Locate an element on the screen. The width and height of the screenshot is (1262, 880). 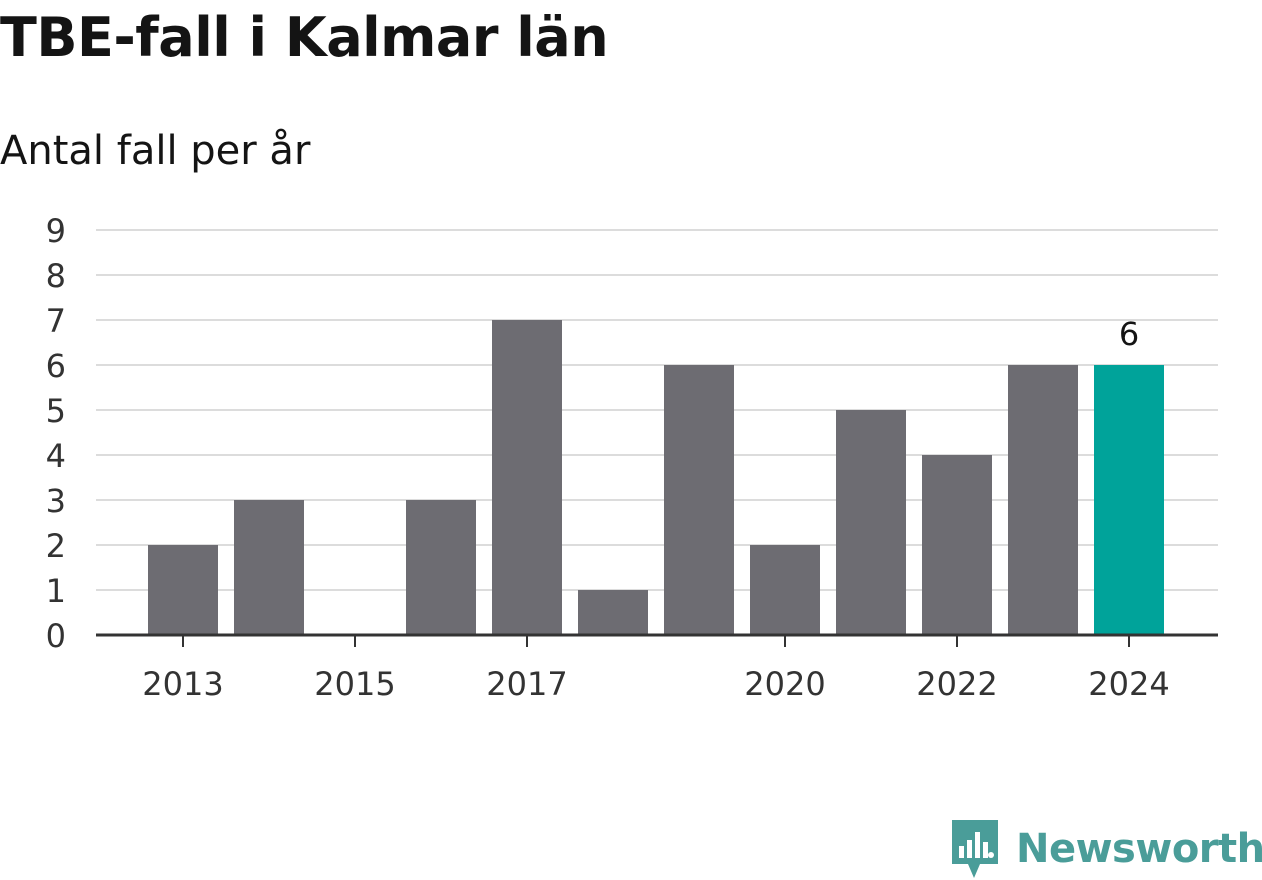
x-tick-label: 2024 is located at coordinates (1128, 684).